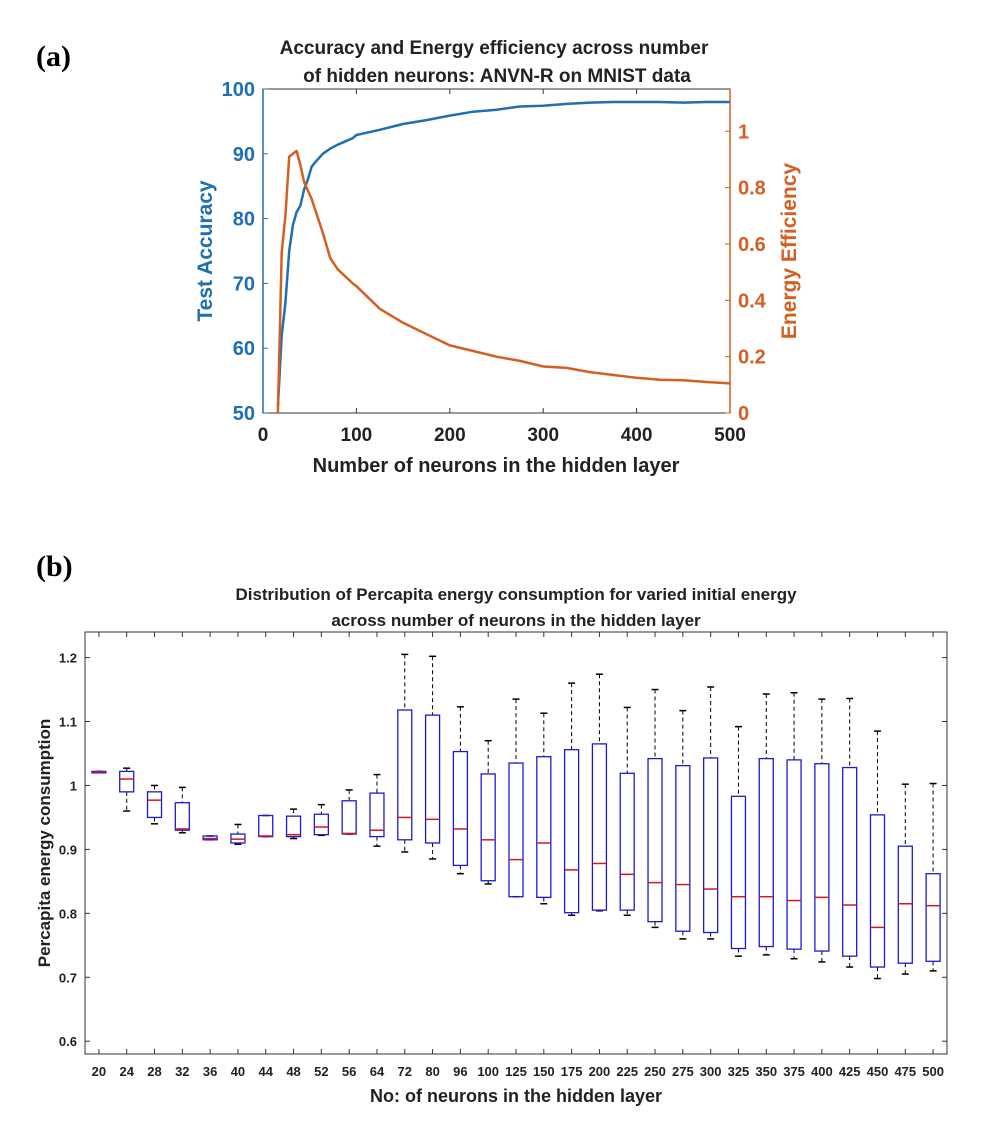  I want to click on chart-b-x-tick-label: 96, so click(460, 1071).